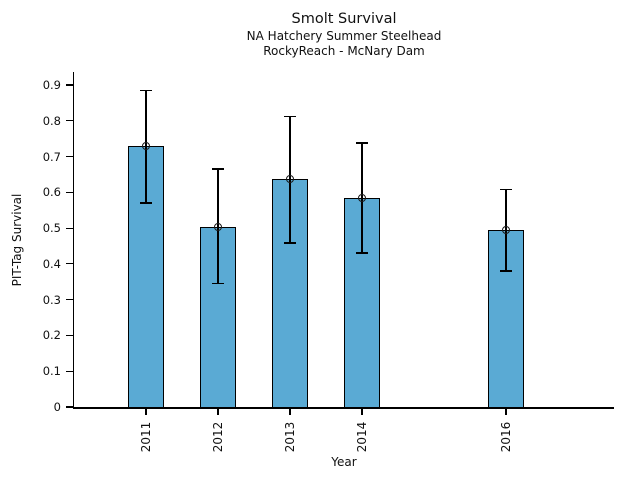 The height and width of the screenshot is (480, 640). Describe the element at coordinates (146, 437) in the screenshot. I see `x-tick-label-2011: 2011` at that location.